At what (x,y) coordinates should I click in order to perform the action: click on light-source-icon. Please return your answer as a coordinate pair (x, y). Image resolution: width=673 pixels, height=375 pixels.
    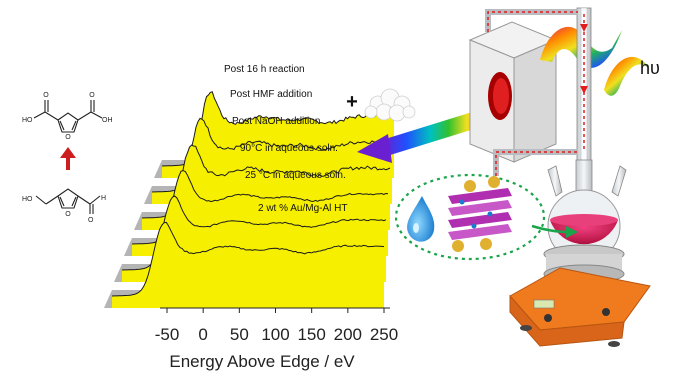
    Looking at the image, I should click on (513, 92).